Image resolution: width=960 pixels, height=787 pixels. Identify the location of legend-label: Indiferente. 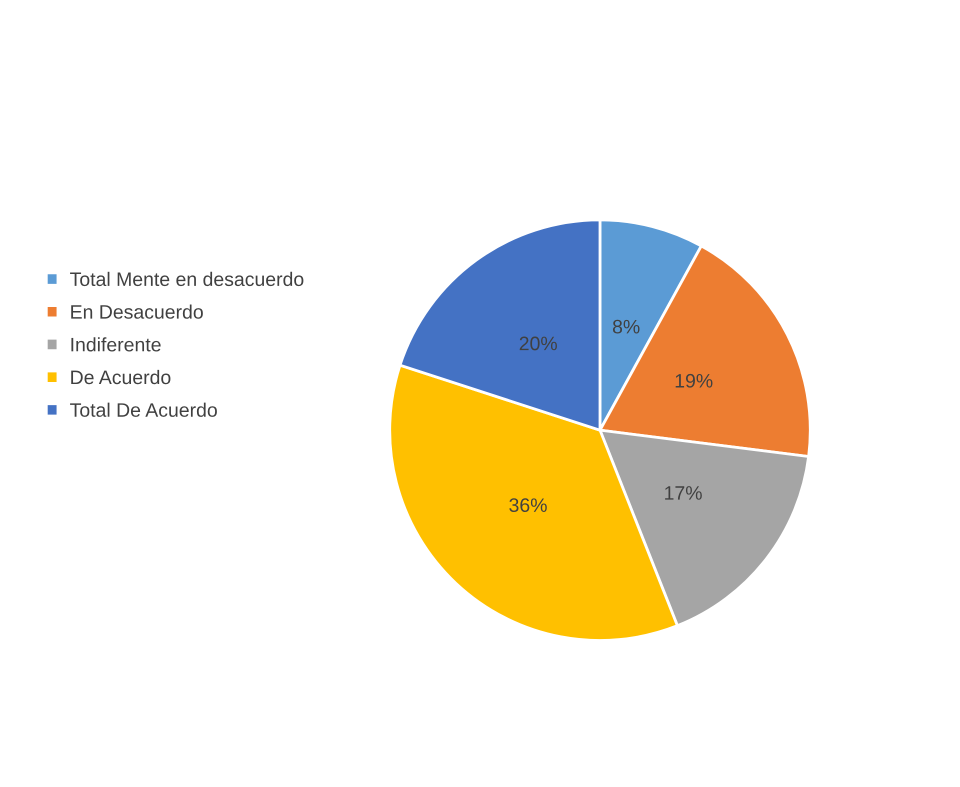
(116, 344).